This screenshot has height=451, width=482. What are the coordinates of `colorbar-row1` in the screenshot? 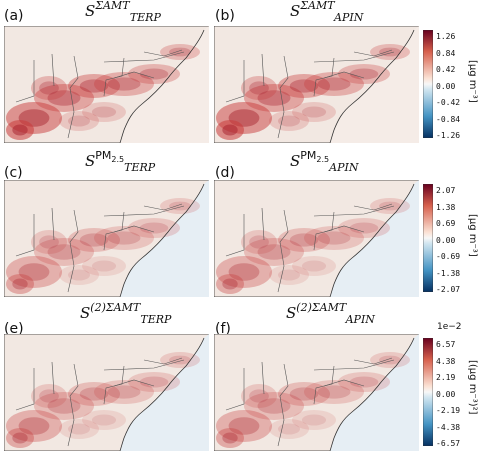 It's located at (428, 84).